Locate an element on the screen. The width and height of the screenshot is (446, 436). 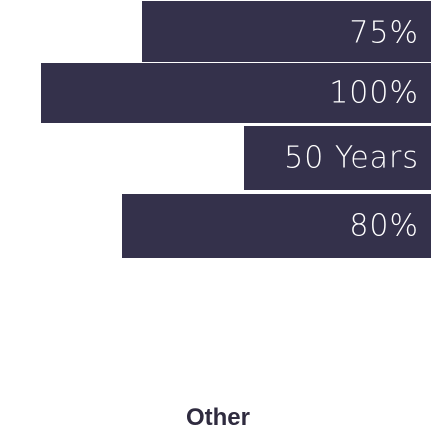
bar-3: 80% is located at coordinates (283, 226).